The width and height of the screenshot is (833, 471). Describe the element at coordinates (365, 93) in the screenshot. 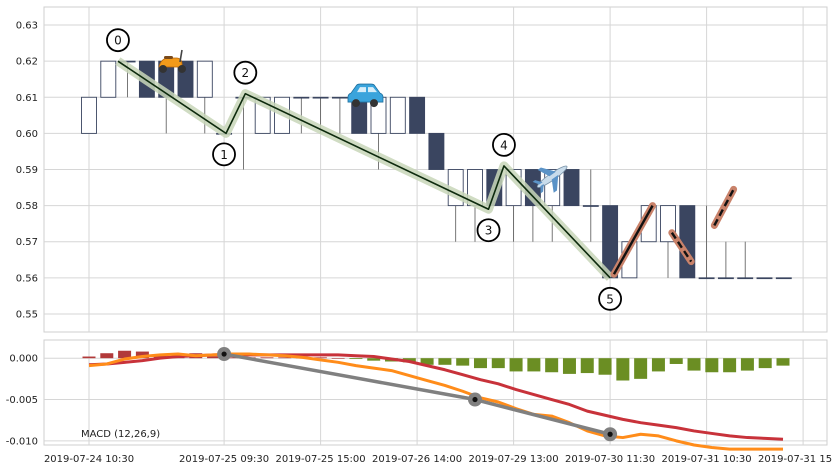

I see `car-body` at that location.